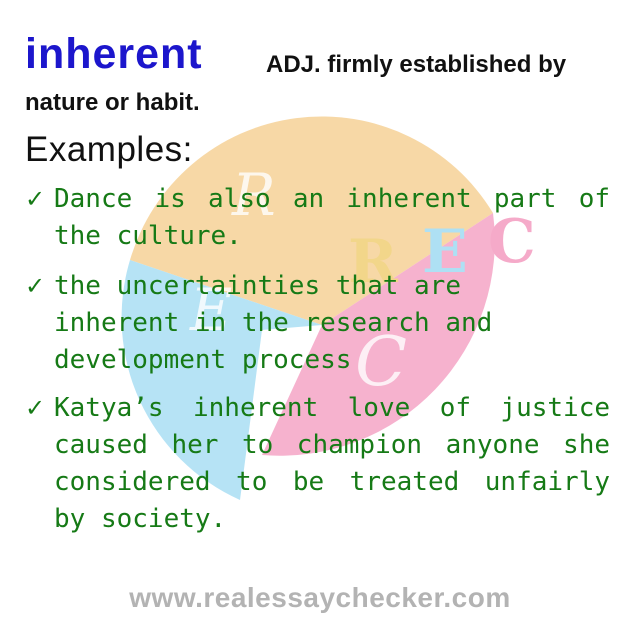 The image size is (640, 640). I want to click on watermark-letter-r-large: R, so click(373, 262).